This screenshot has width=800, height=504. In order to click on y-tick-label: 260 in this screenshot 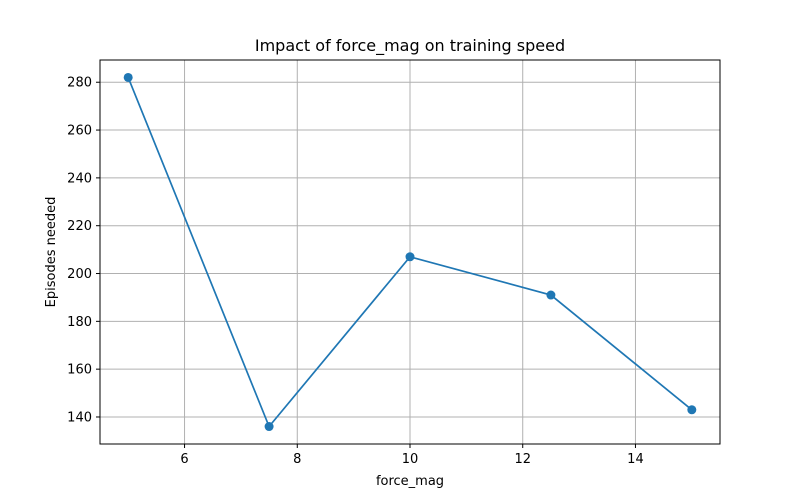, I will do `click(79, 131)`.